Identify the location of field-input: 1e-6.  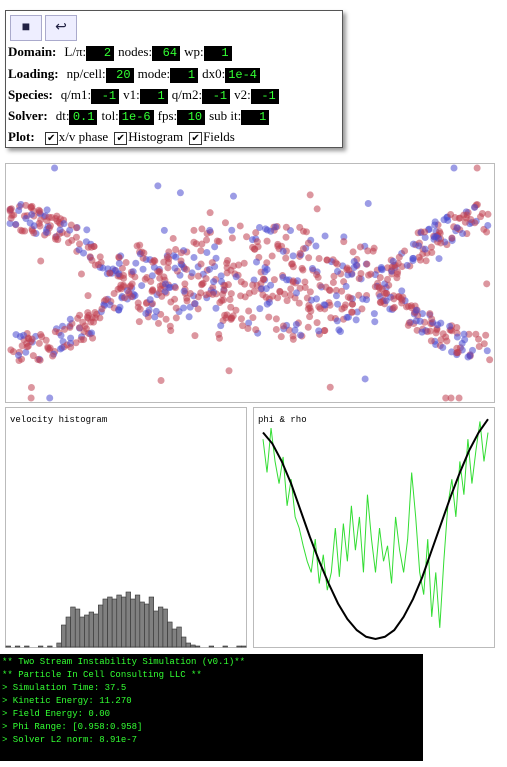
(136, 117).